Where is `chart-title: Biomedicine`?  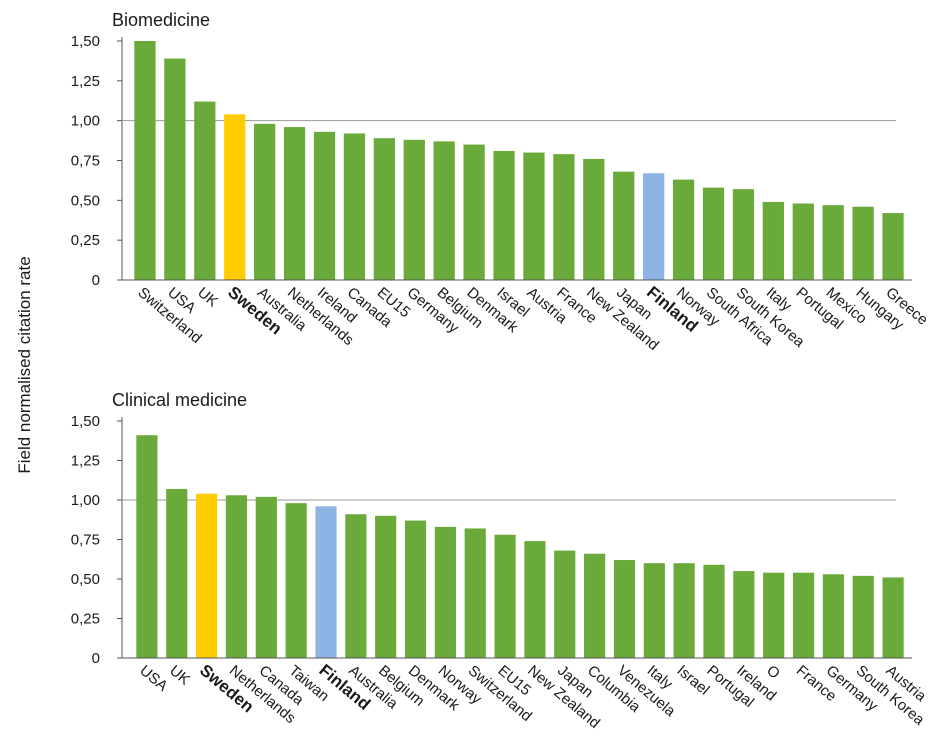 chart-title: Biomedicine is located at coordinates (161, 20).